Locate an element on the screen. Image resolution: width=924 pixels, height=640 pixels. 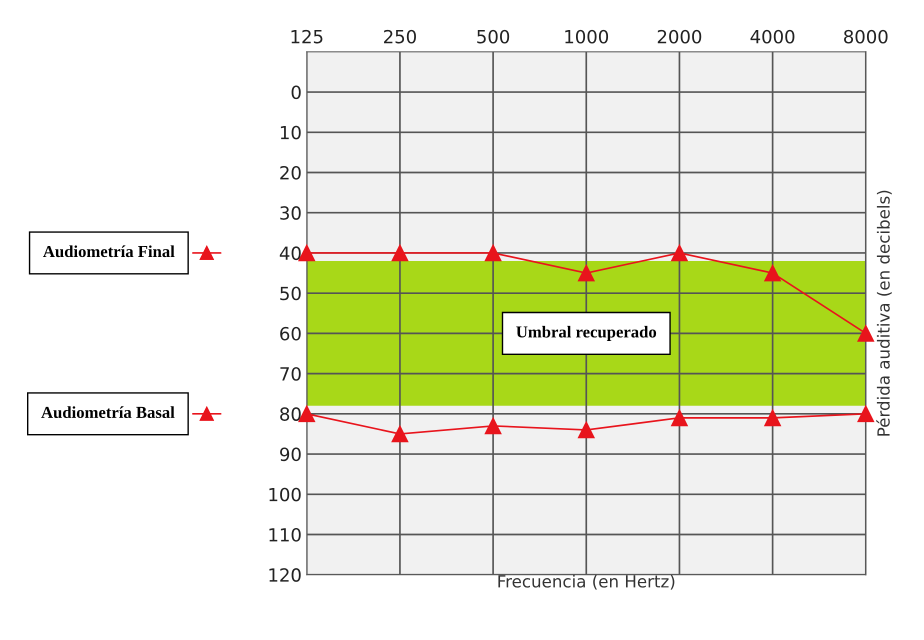
y-tick-label: 20 is located at coordinates (290, 173).